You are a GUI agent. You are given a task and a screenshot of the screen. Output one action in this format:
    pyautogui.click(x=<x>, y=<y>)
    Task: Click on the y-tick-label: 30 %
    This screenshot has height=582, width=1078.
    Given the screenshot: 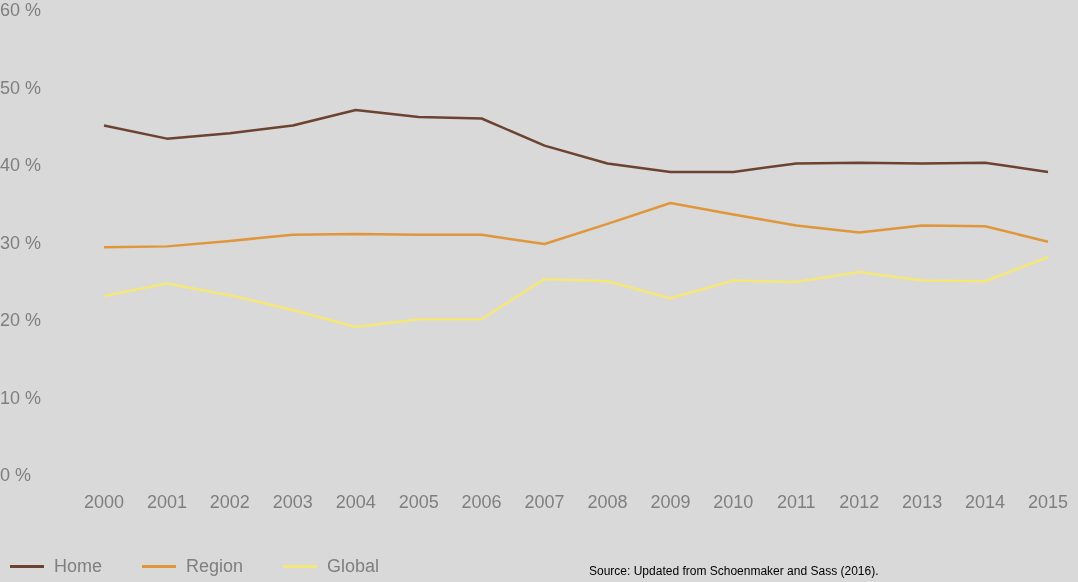 What is the action you would take?
    pyautogui.click(x=21, y=242)
    